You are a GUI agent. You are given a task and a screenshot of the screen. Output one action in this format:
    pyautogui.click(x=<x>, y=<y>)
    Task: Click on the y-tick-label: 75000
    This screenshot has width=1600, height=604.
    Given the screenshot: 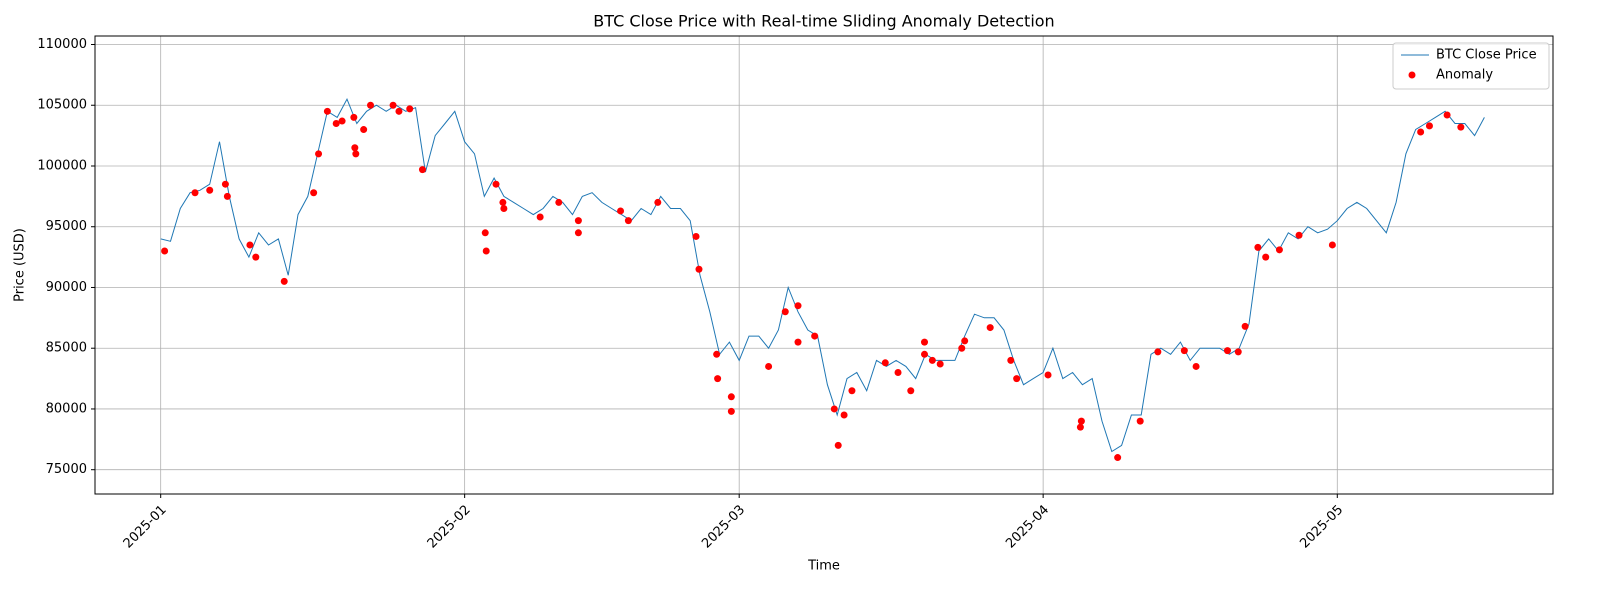 What is the action you would take?
    pyautogui.click(x=66, y=469)
    